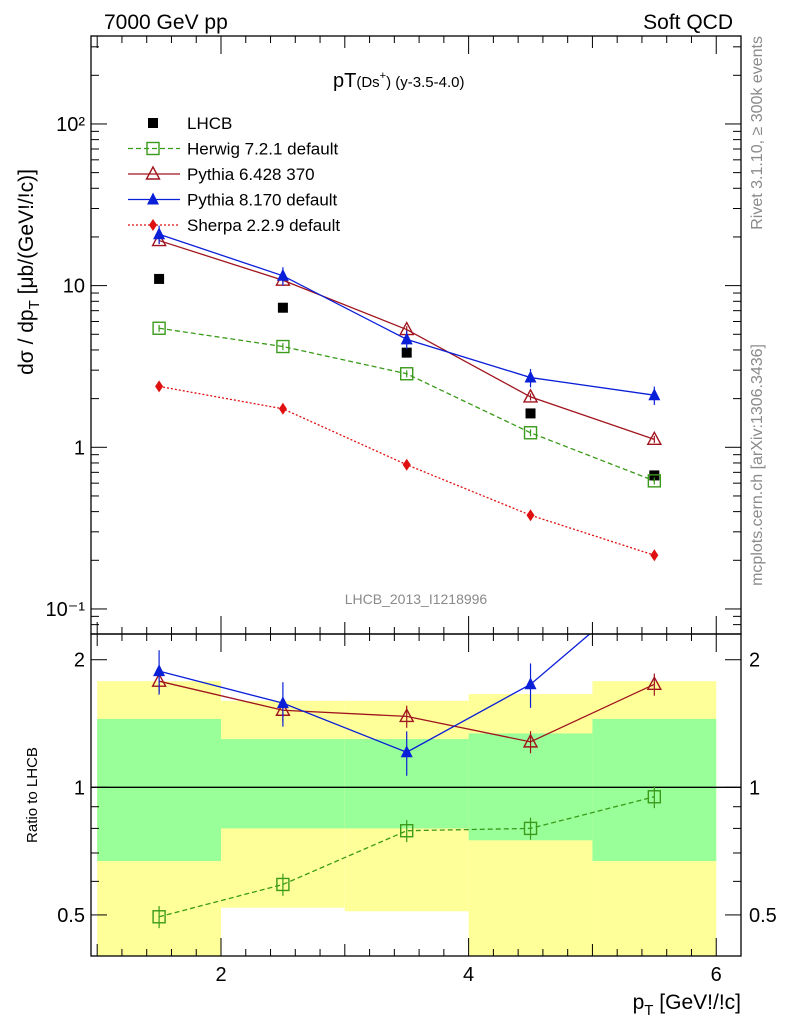 This screenshot has width=786, height=1024. I want to click on legend-label-Herwig: Herwig 7.2.1 default, so click(262, 149).